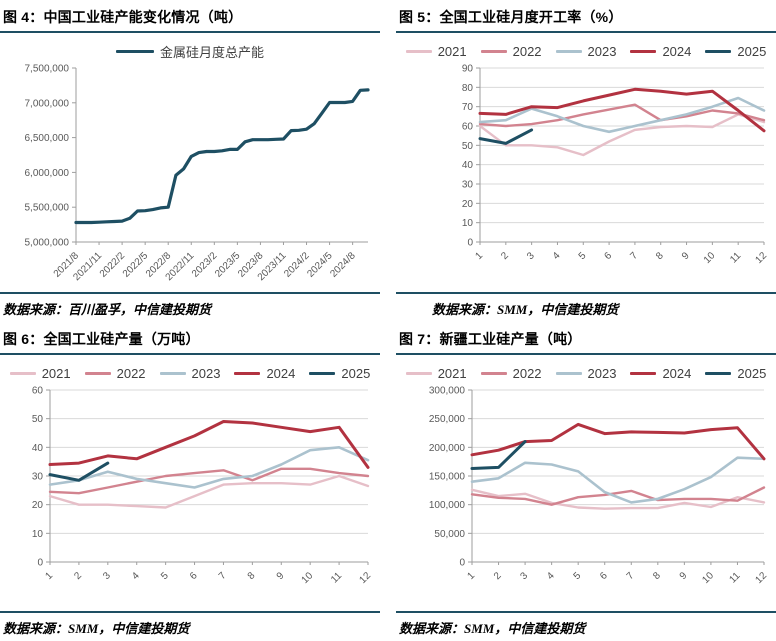 The image size is (776, 641). I want to click on svg-text: 300,000, so click(447, 391).